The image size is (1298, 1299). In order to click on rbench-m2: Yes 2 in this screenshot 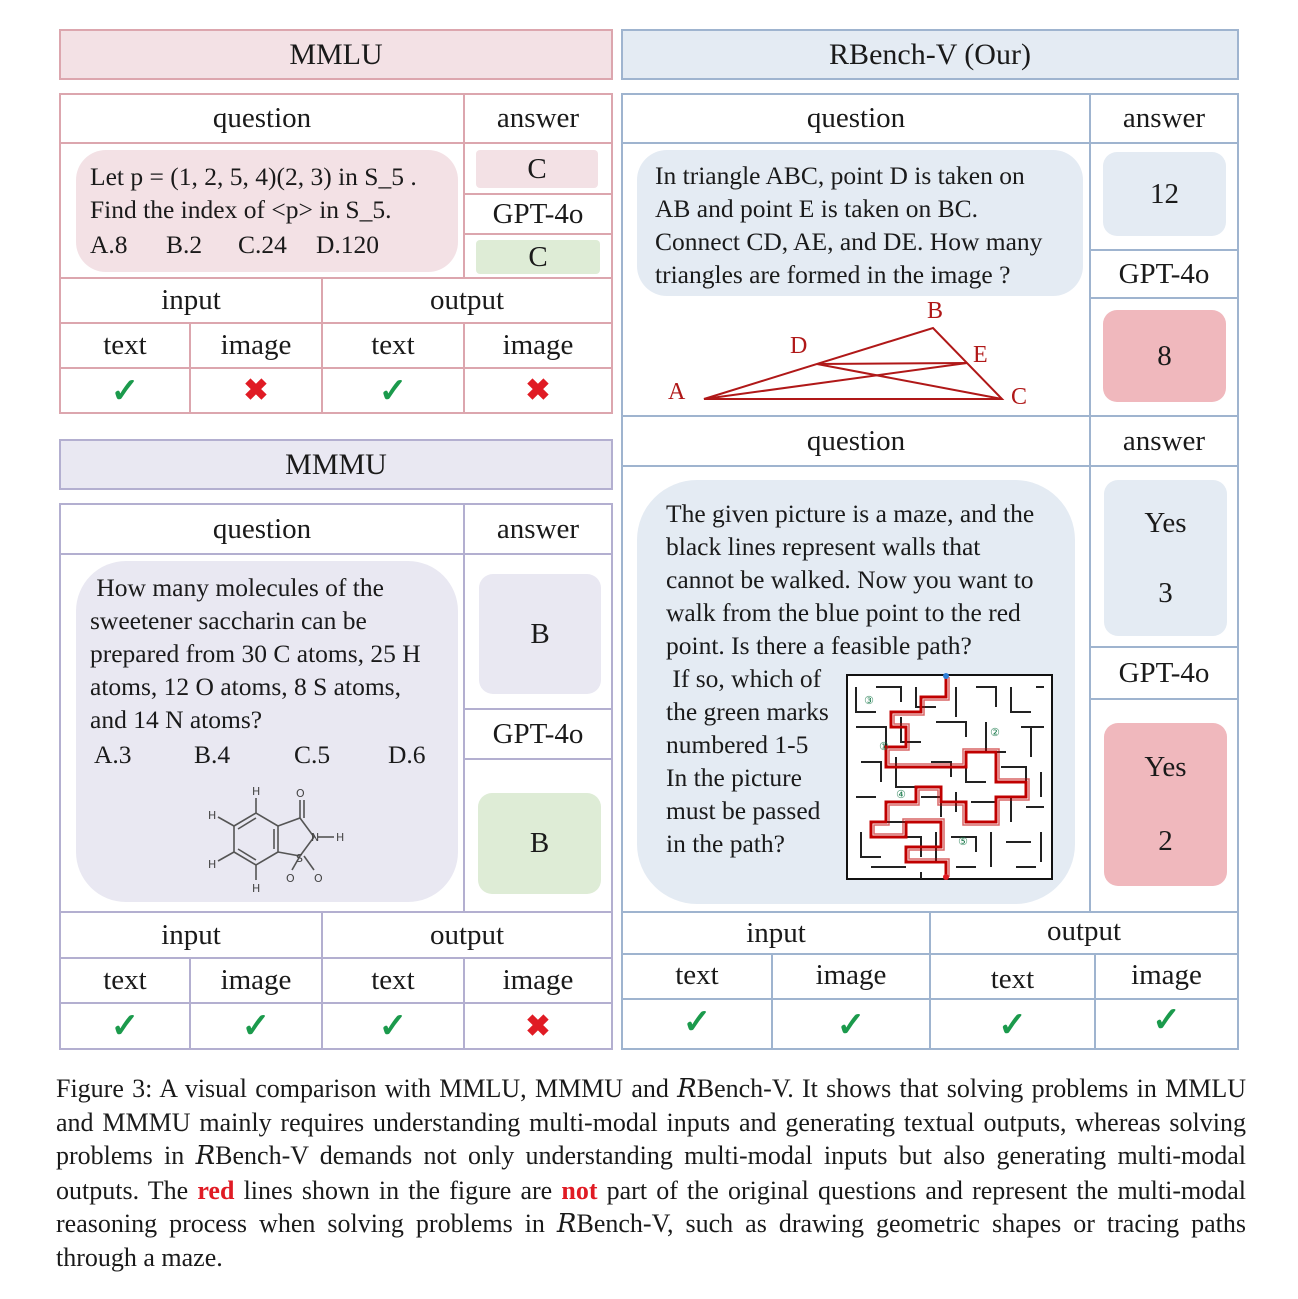, I will do `click(1165, 804)`.